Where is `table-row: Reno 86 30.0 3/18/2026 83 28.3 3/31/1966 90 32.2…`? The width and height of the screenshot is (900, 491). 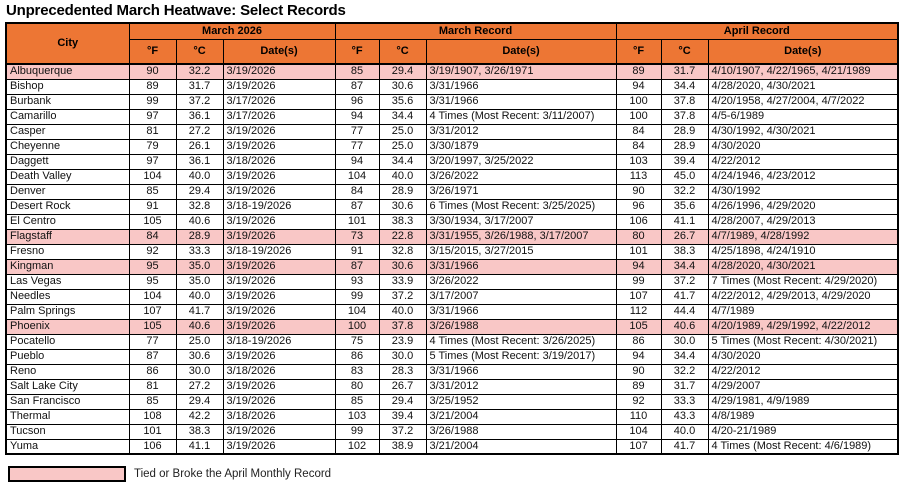
table-row: Reno 86 30.0 3/18/2026 83 28.3 3/31/1966 90 32.2… is located at coordinates (452, 371).